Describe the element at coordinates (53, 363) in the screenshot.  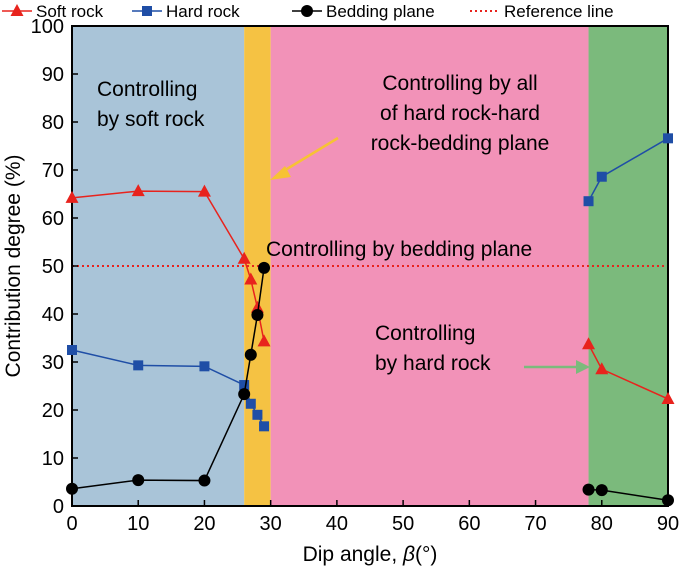
I see `y-tick-label: 30` at that location.